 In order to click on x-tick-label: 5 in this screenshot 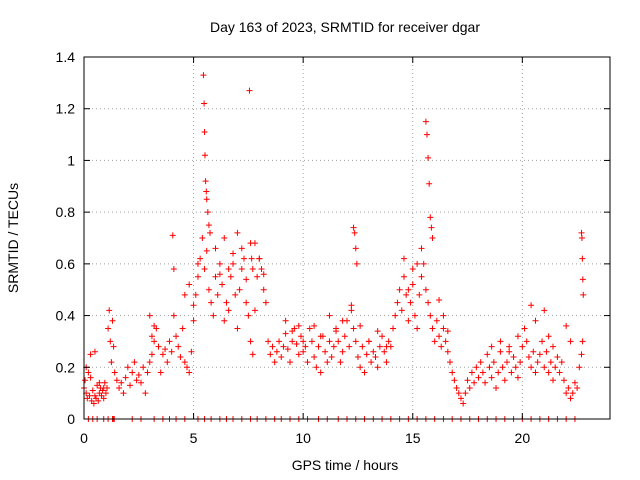, I will do `click(194, 438)`.